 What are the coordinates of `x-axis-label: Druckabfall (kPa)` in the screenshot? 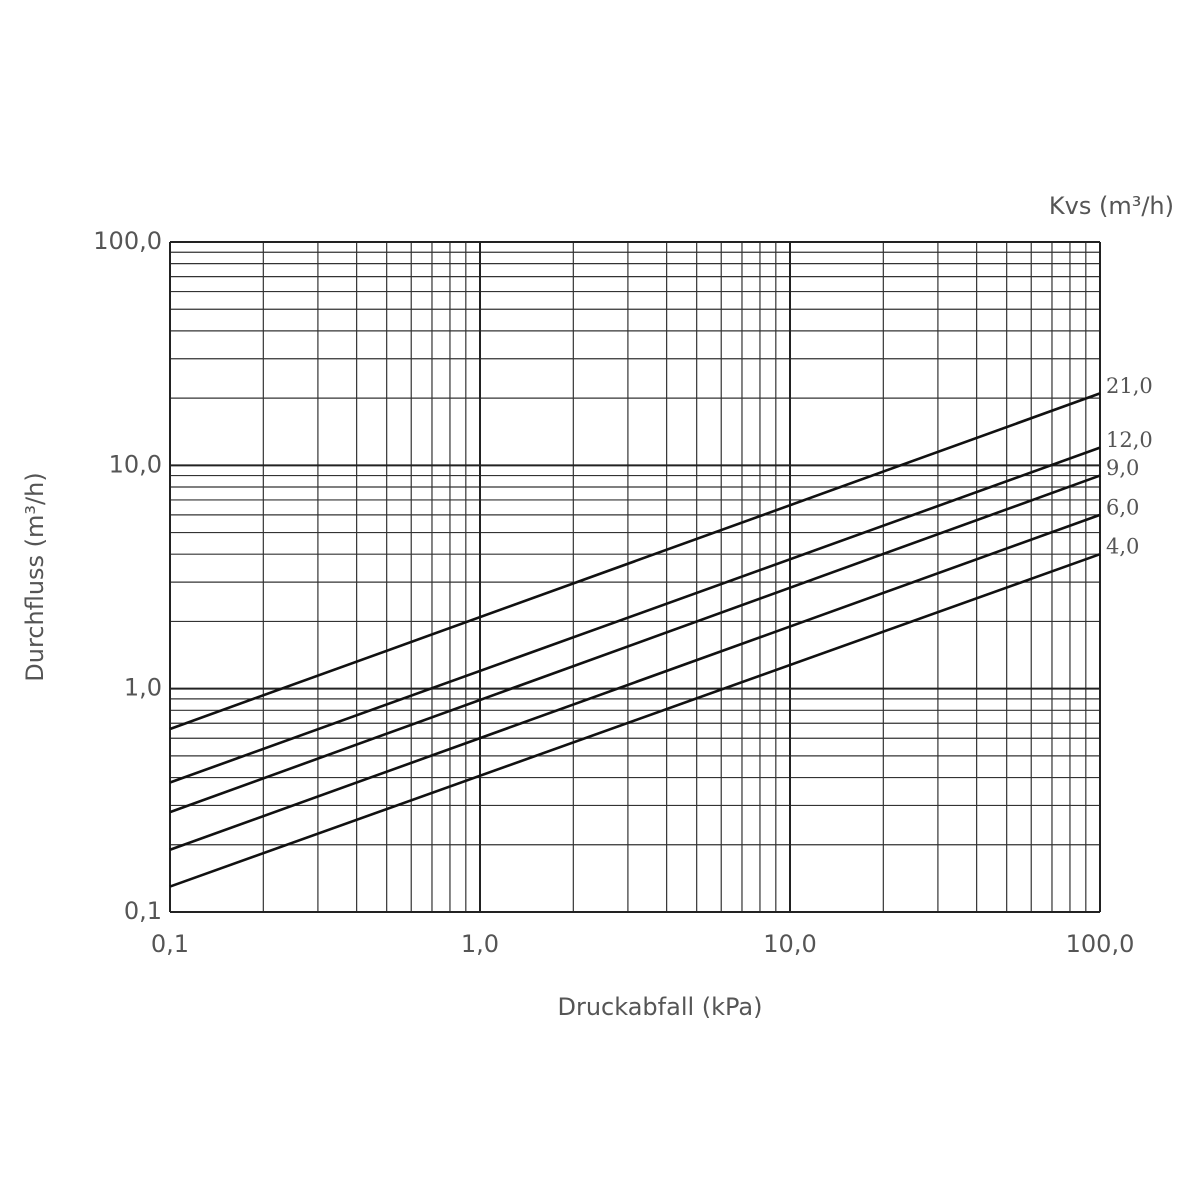 It's located at (659, 1007).